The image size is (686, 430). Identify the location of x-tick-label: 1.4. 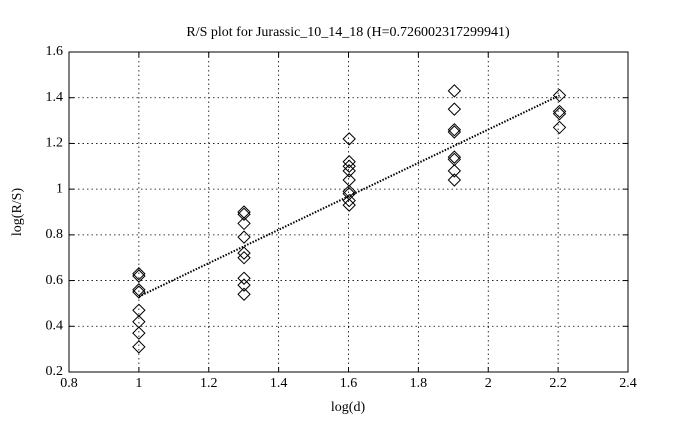
(279, 383).